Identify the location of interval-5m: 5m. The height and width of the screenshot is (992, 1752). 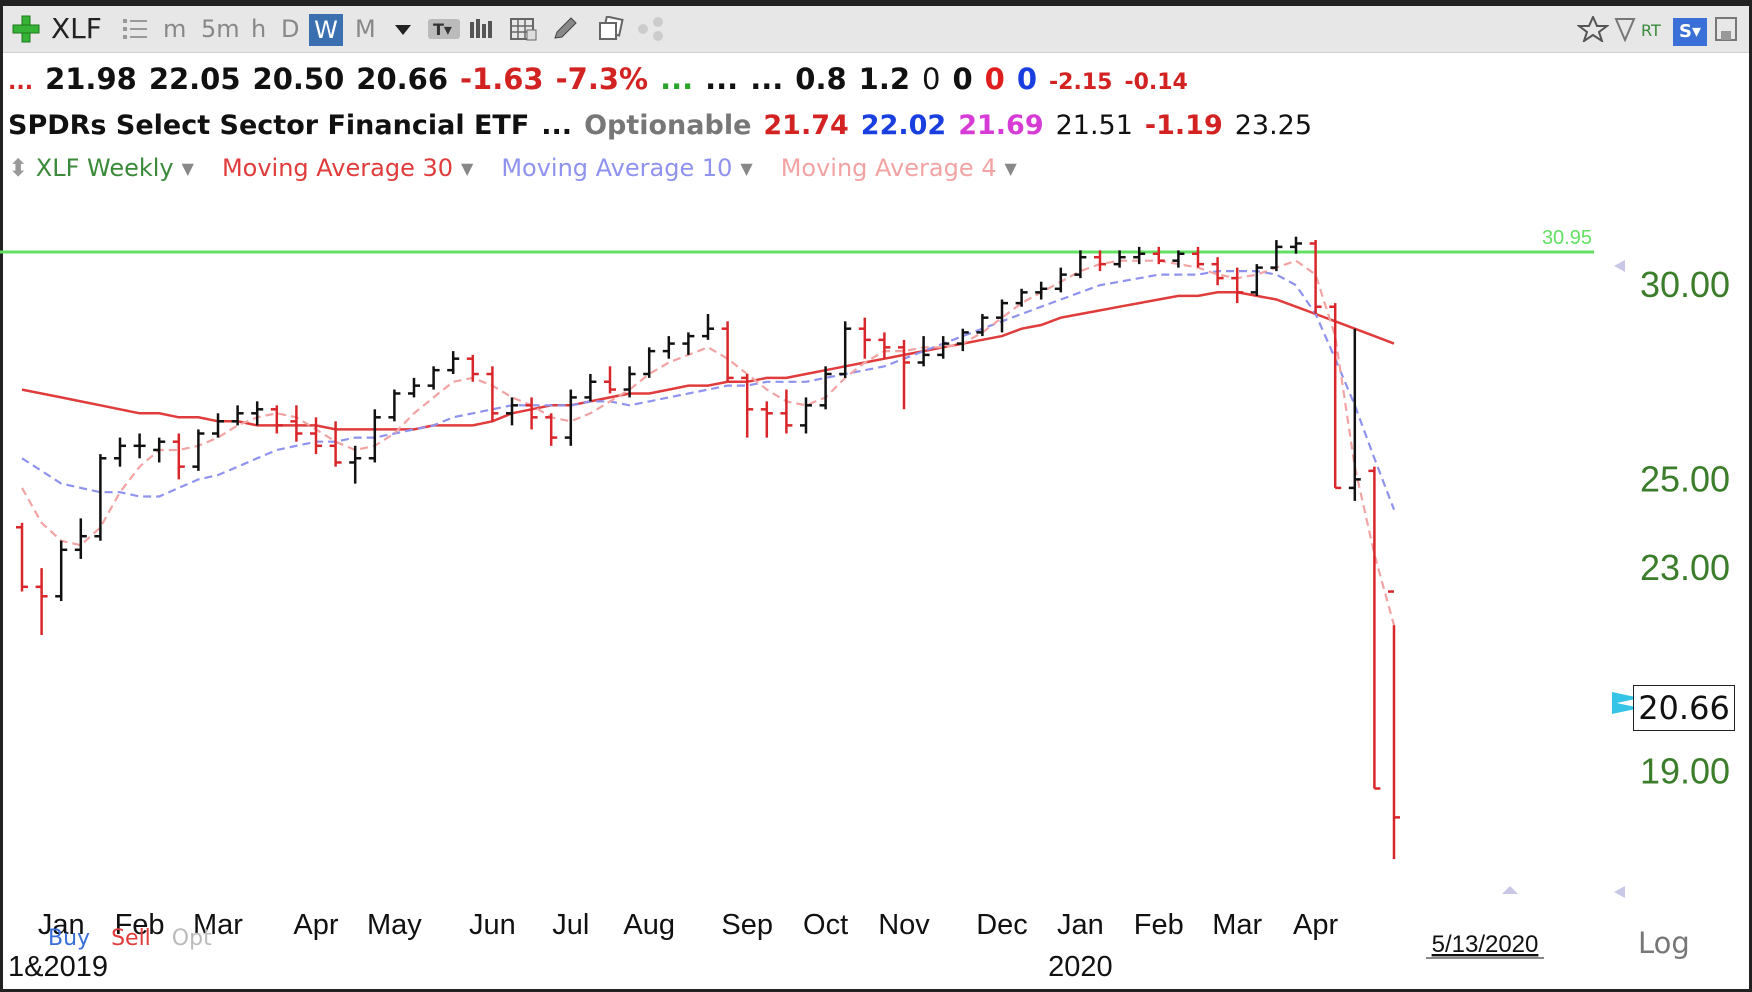
(220, 29).